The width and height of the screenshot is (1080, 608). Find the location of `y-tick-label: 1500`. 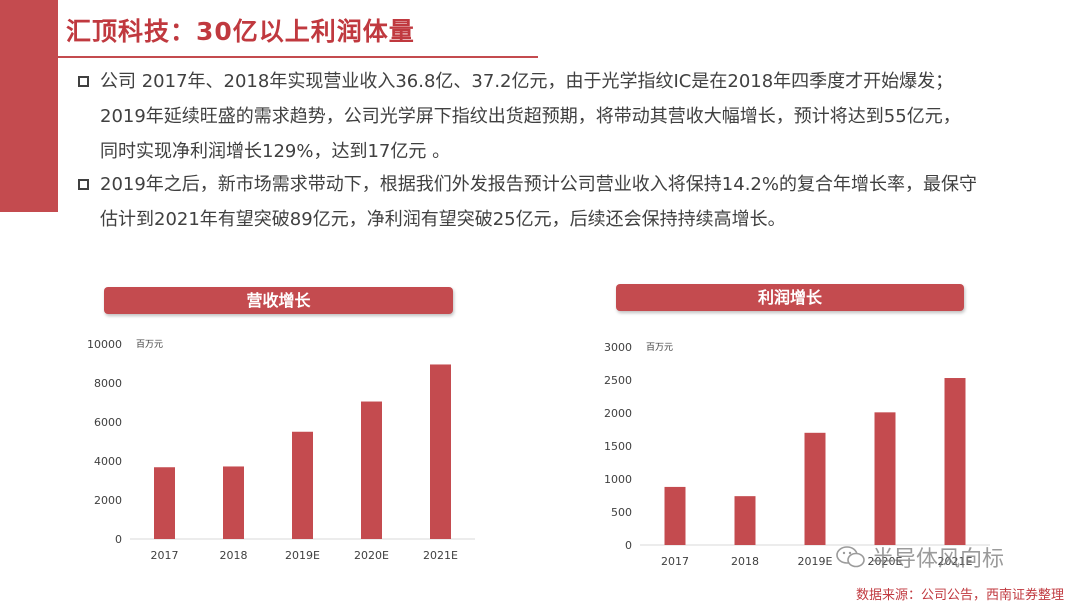

y-tick-label: 1500 is located at coordinates (618, 446).